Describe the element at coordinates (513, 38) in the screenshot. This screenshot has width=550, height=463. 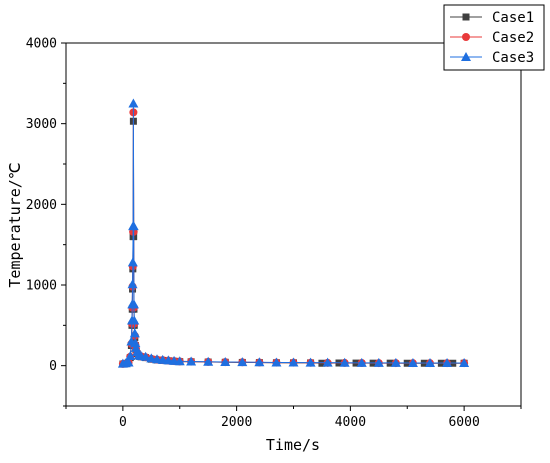
I see `legend-label: Case2` at that location.